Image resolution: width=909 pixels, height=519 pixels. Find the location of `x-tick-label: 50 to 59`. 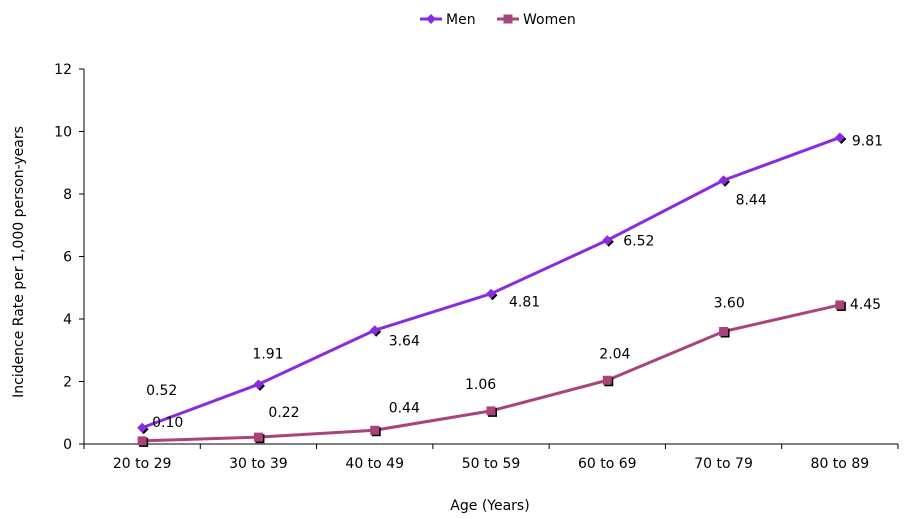

x-tick-label: 50 to 59 is located at coordinates (491, 464).